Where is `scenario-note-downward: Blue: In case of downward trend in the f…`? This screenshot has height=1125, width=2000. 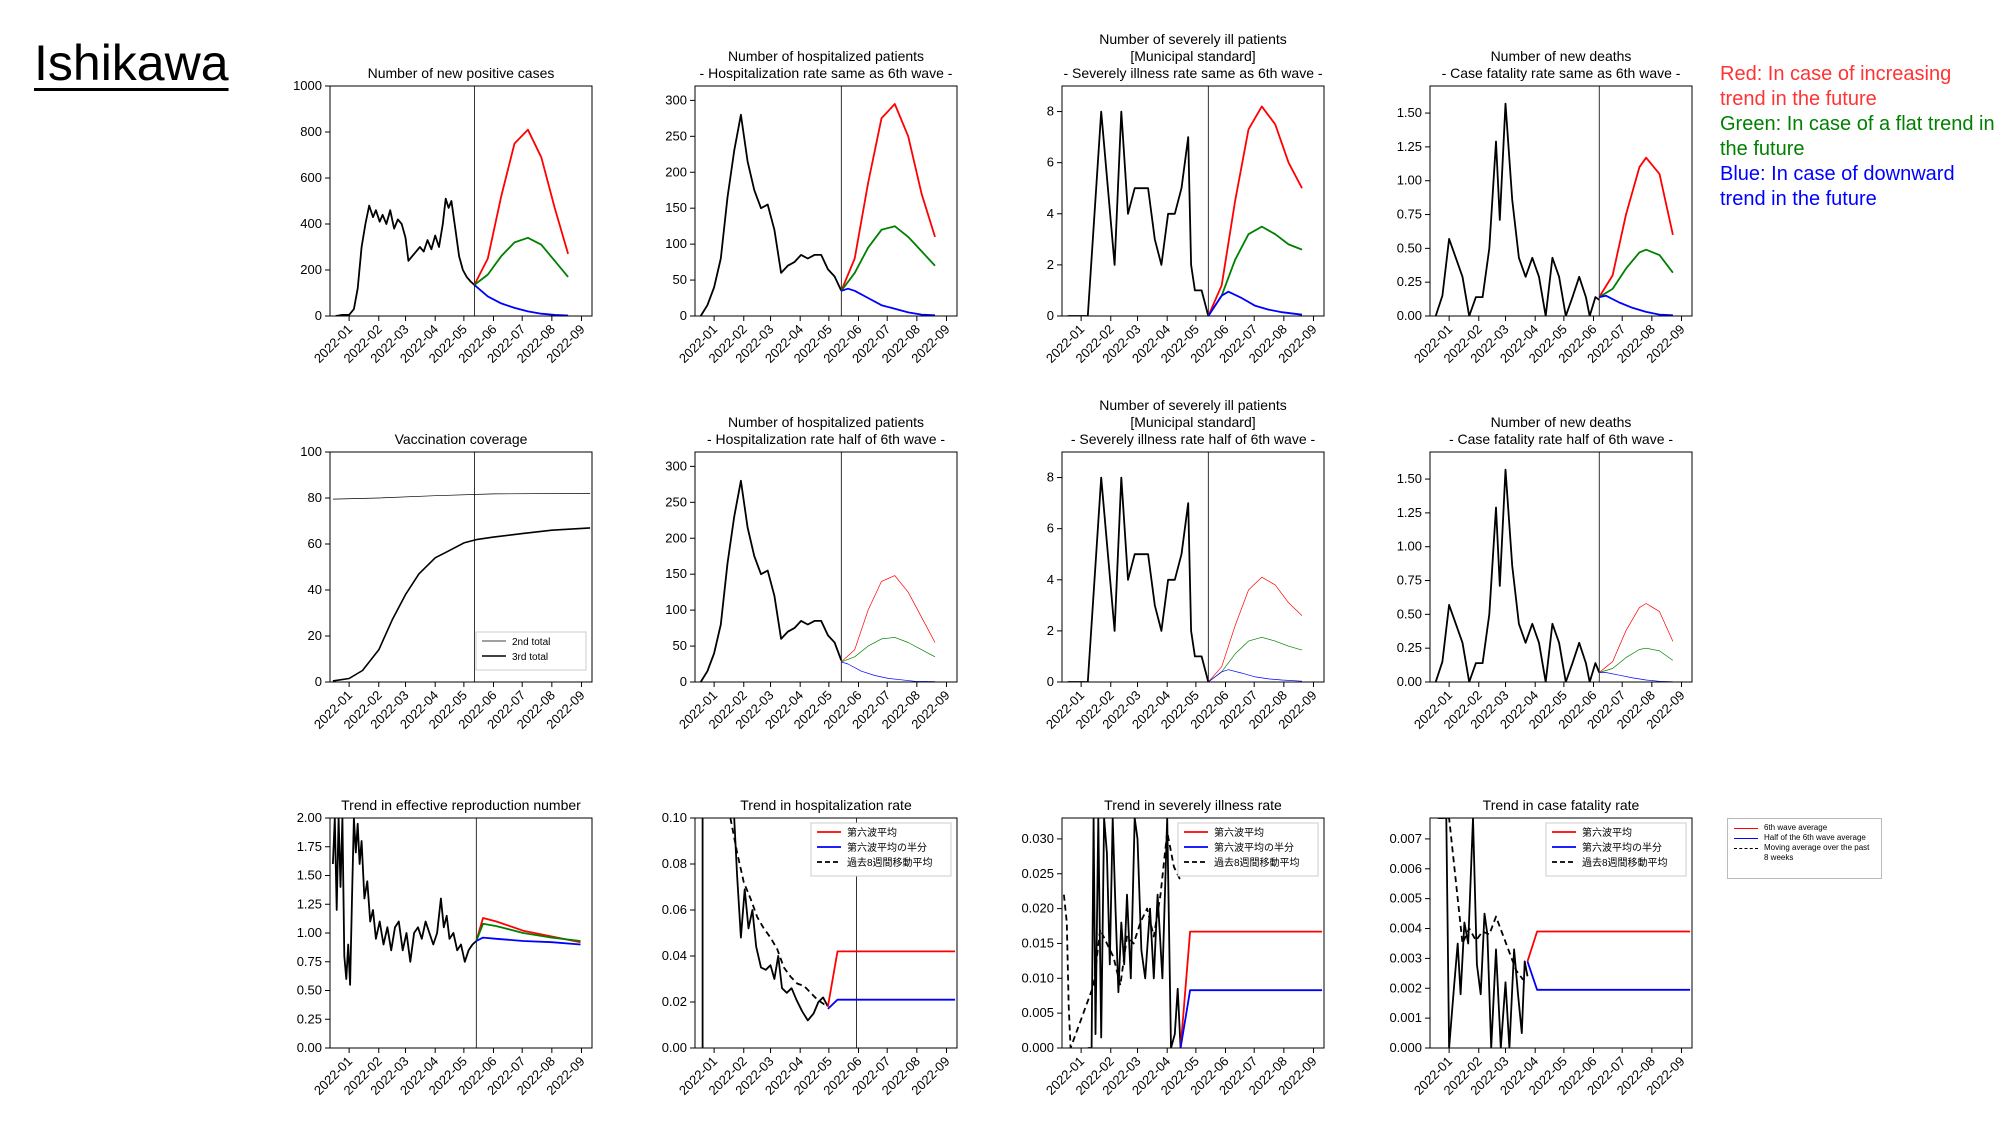 scenario-note-downward: Blue: In case of downward trend in the f… is located at coordinates (1837, 186).